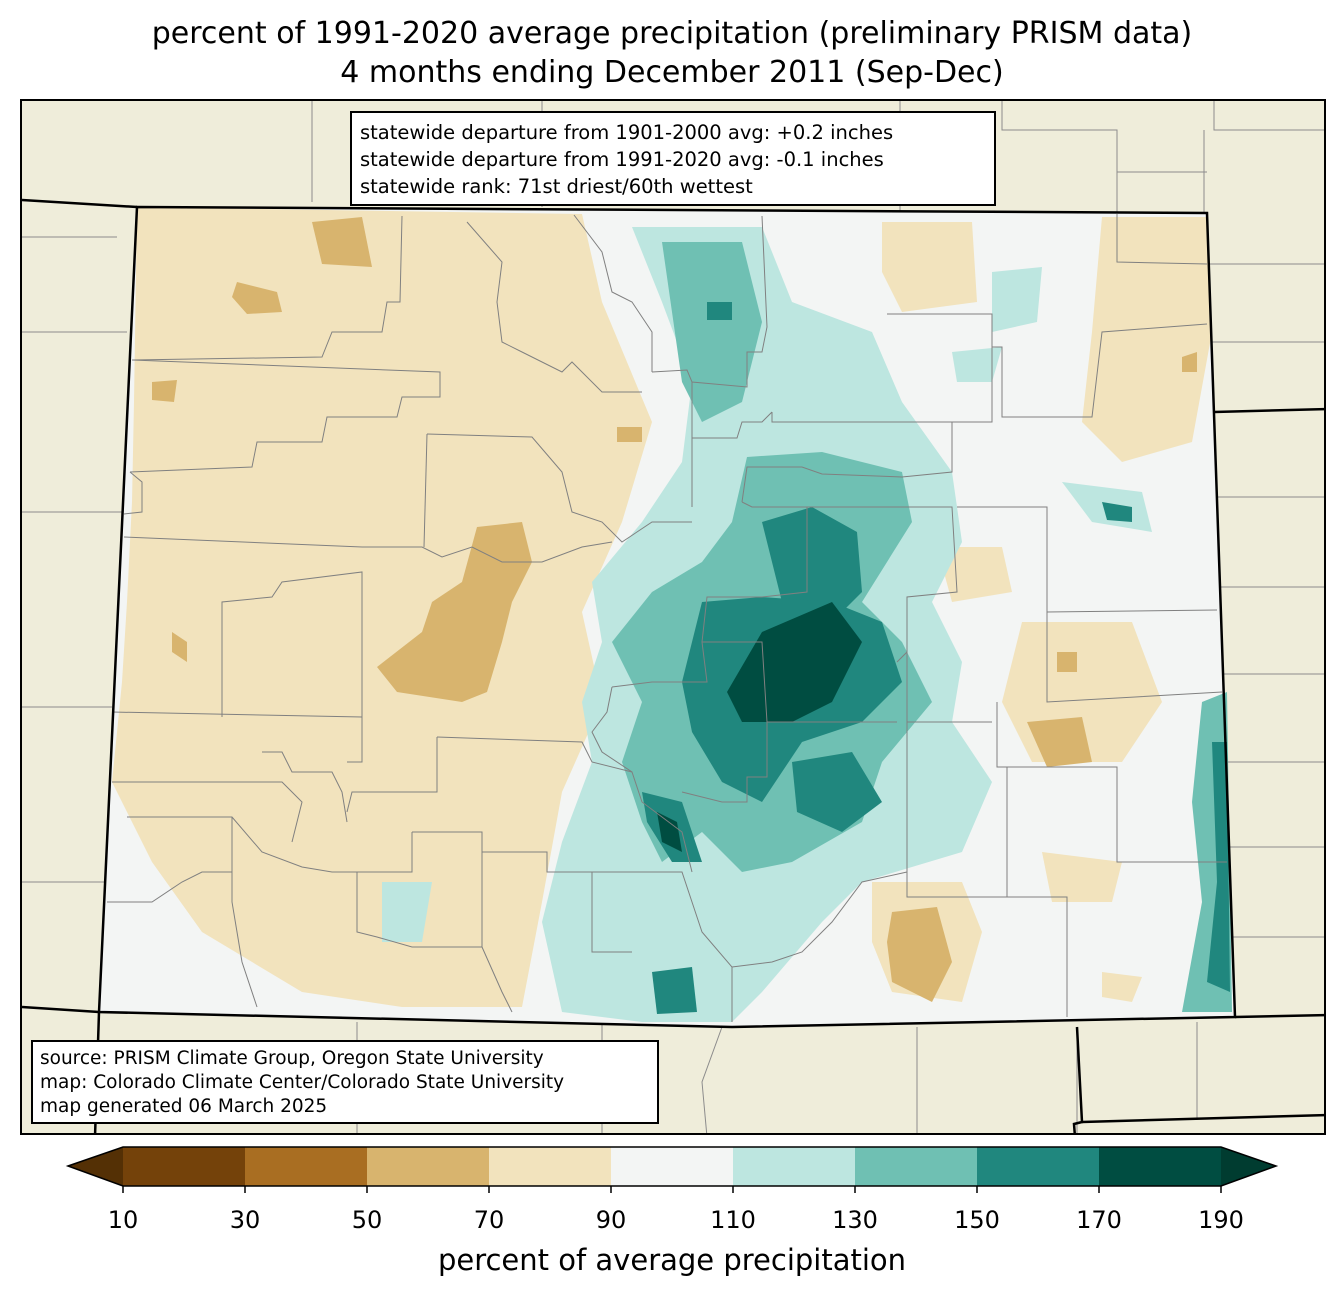 The height and width of the screenshot is (1299, 1344). Describe the element at coordinates (1099, 1220) in the screenshot. I see `colorbar-tick-label: 170` at that location.